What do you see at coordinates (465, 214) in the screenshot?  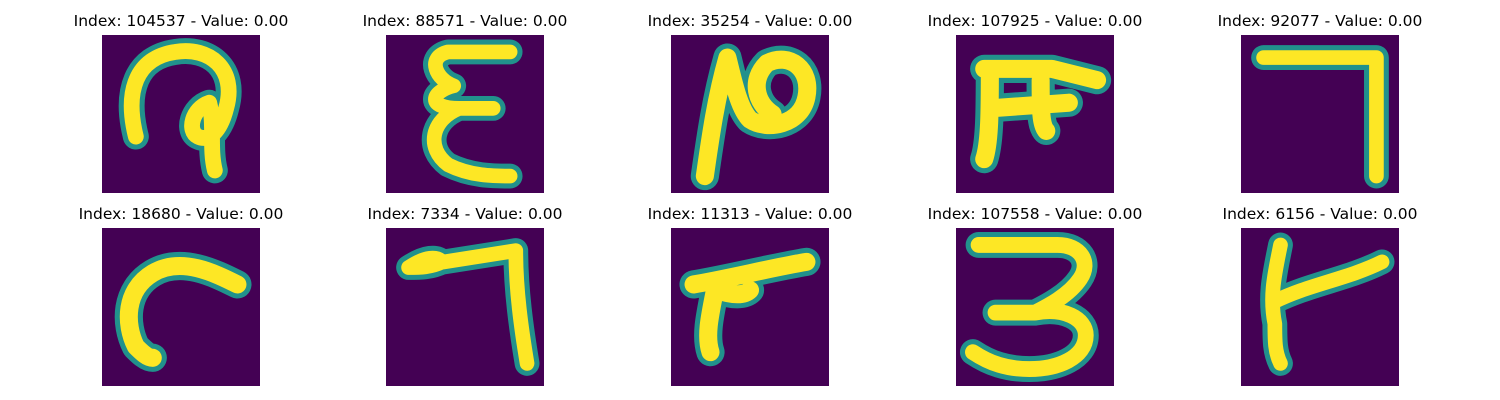 I see `panel-title: Index: 7334 - Value: 0.00` at bounding box center [465, 214].